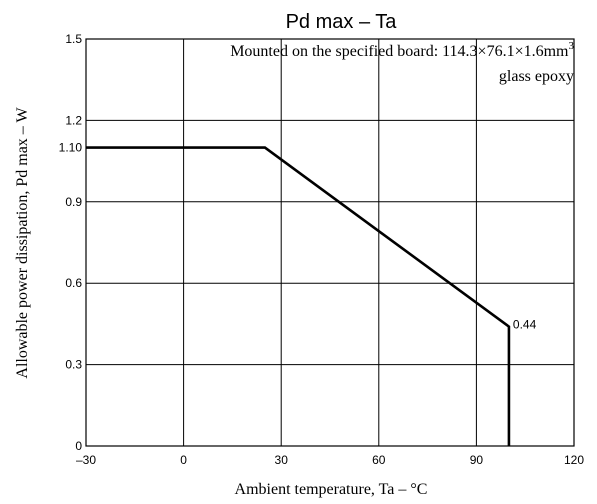  I want to click on annotation-line-2: glass epoxy, so click(536, 76).